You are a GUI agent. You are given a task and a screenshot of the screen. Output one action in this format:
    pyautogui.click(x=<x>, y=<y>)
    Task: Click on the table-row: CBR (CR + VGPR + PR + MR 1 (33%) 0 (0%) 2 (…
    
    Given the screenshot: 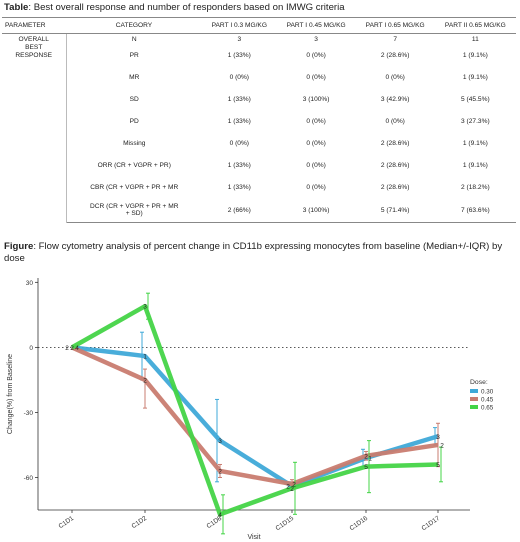 What is the action you would take?
    pyautogui.click(x=259, y=188)
    